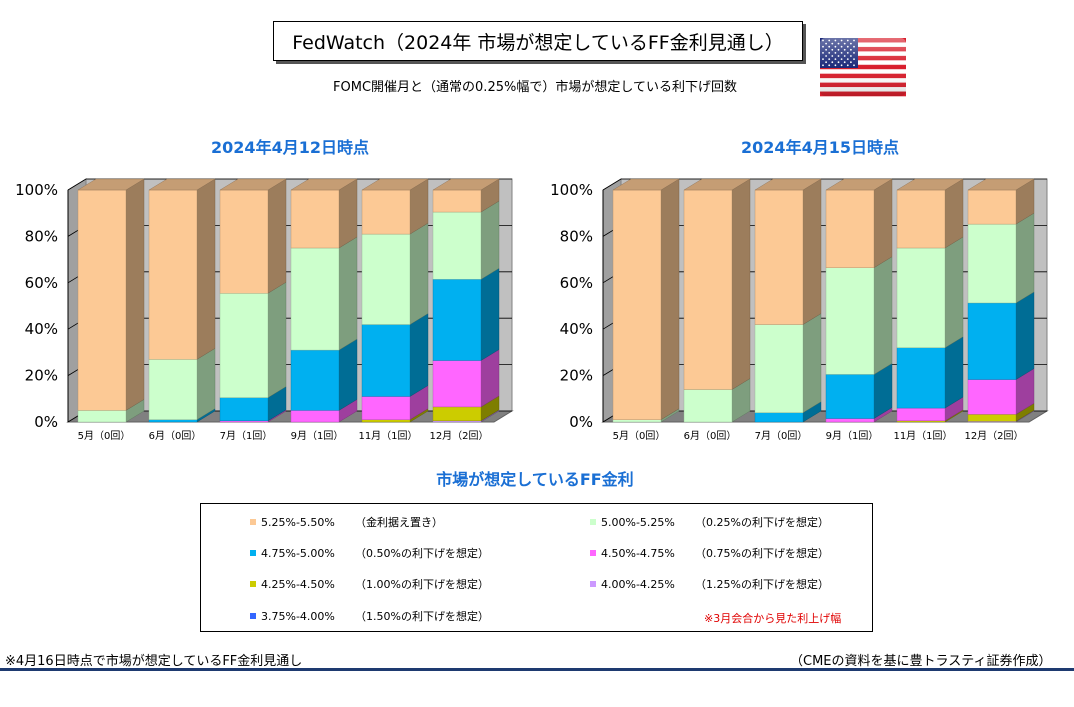 The height and width of the screenshot is (707, 1074). Describe the element at coordinates (921, 661) in the screenshot. I see `footer-source: （CMEの資料を基に豊トラスティ証券作成）` at that location.